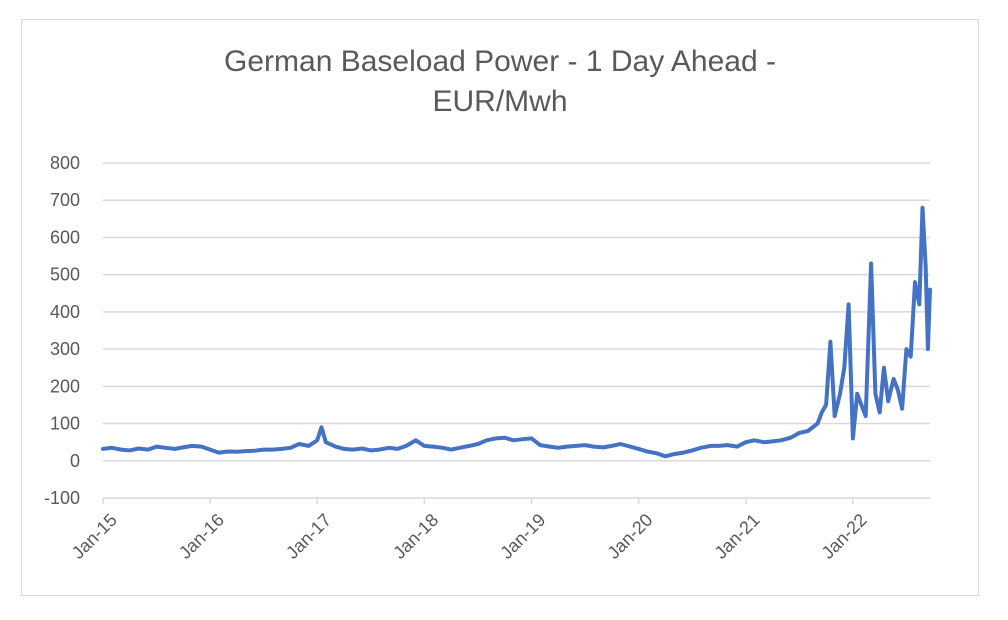 This screenshot has width=1008, height=620. I want to click on x-tick-label: Jan-20, so click(629, 536).